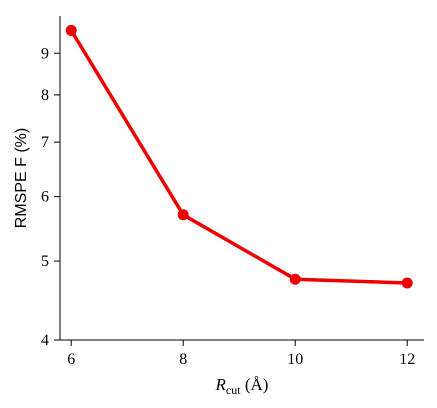  I want to click on y-axis-label: RMSPE F (%), so click(21, 178).